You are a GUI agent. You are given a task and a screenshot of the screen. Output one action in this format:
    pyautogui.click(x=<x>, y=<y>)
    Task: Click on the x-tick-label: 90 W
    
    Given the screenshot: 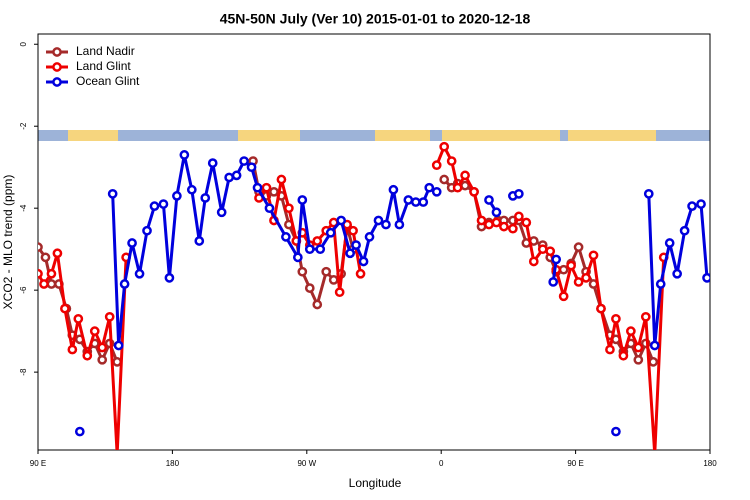 What is the action you would take?
    pyautogui.click(x=306, y=463)
    